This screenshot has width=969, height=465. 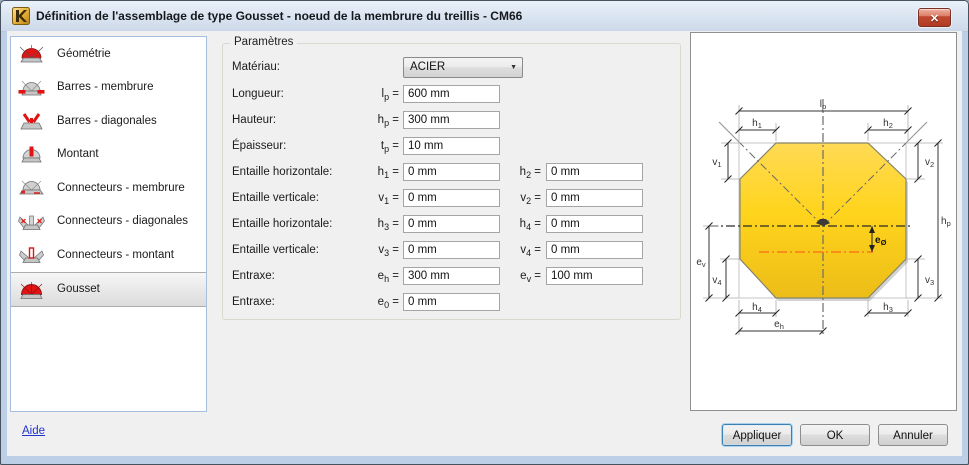 I want to click on row-symbol: lp =, so click(x=390, y=95).